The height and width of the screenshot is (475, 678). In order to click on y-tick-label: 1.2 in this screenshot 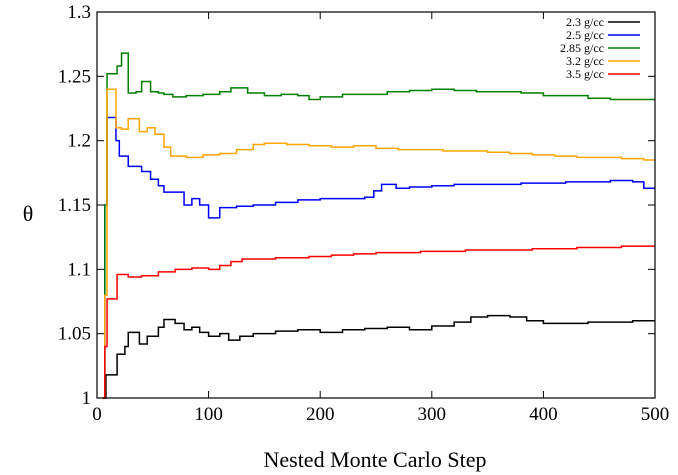, I will do `click(79, 141)`.